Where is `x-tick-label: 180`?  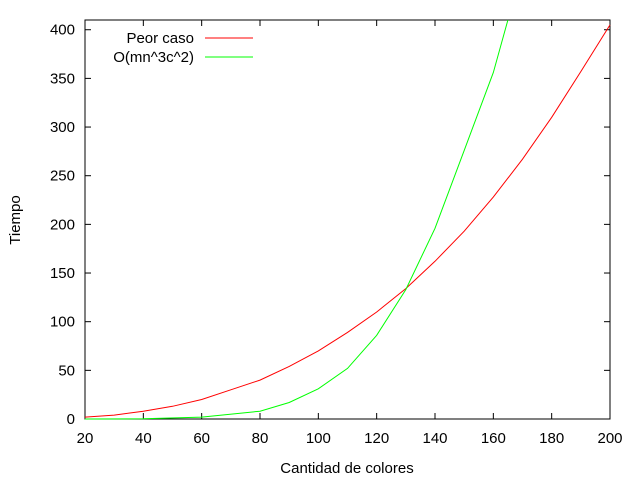 x-tick-label: 180 is located at coordinates (551, 438).